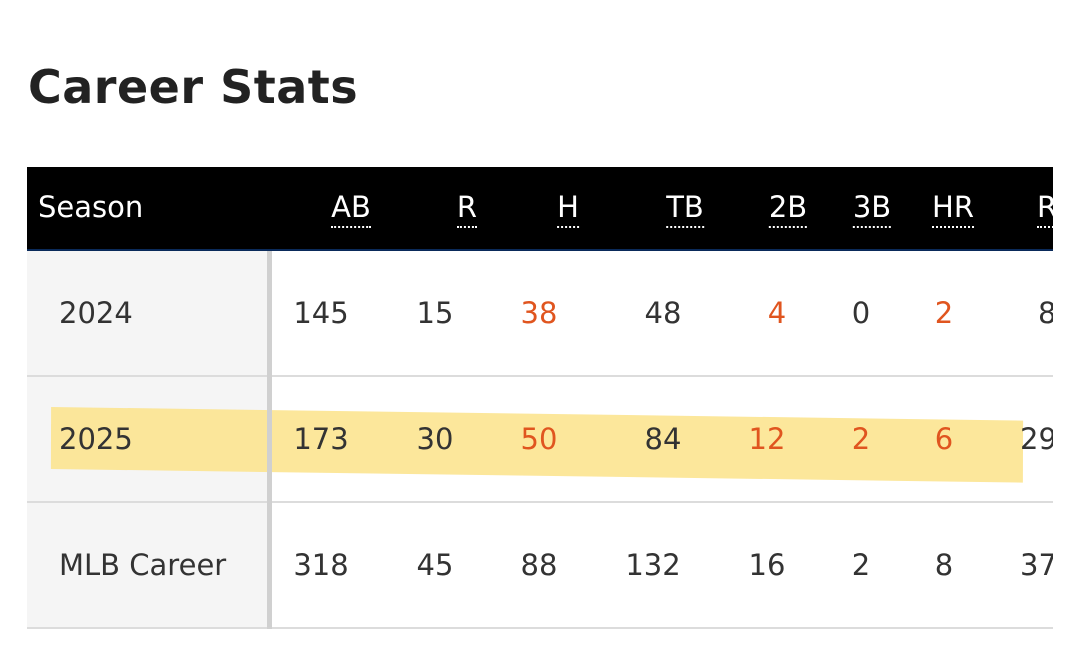  What do you see at coordinates (91, 207) in the screenshot?
I see `header-season: Season` at bounding box center [91, 207].